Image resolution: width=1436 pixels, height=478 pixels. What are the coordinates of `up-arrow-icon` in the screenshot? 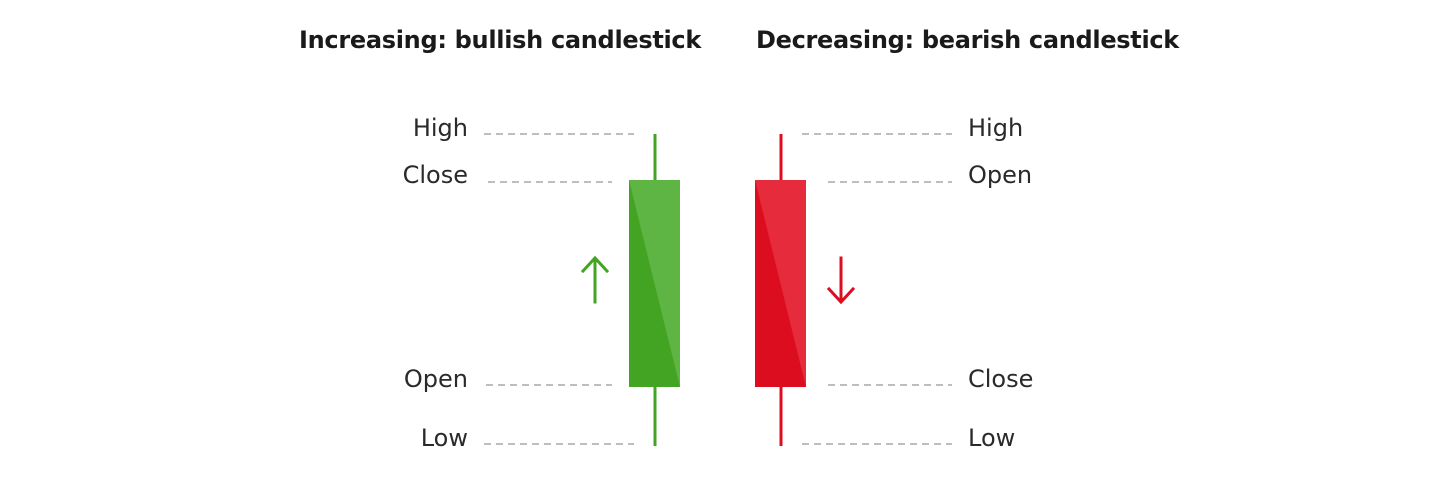 It's located at (595, 279).